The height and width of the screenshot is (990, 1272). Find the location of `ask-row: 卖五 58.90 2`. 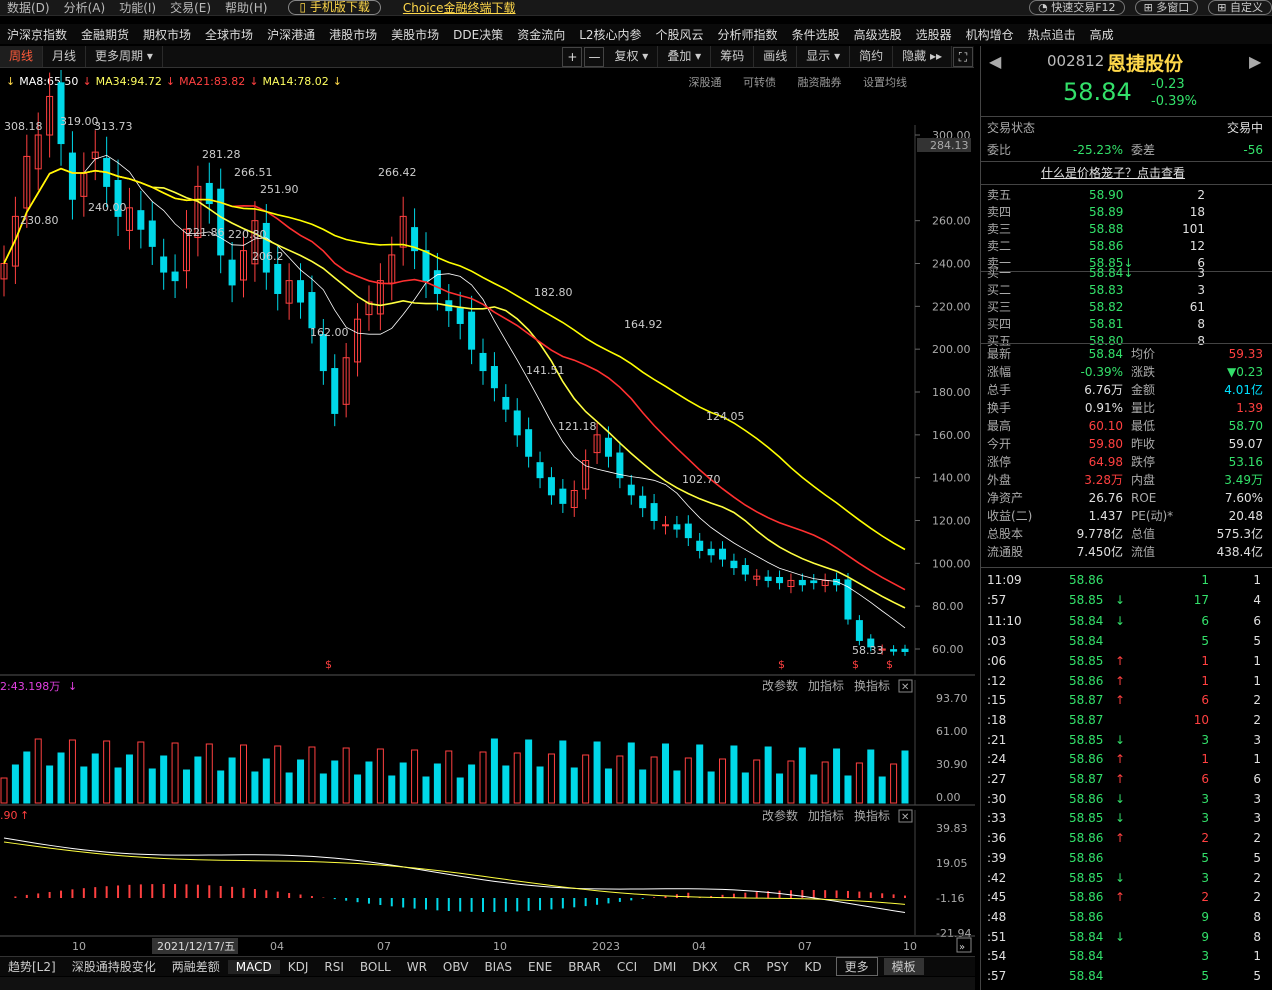

ask-row: 卖五 58.90 2 is located at coordinates (1126, 195).